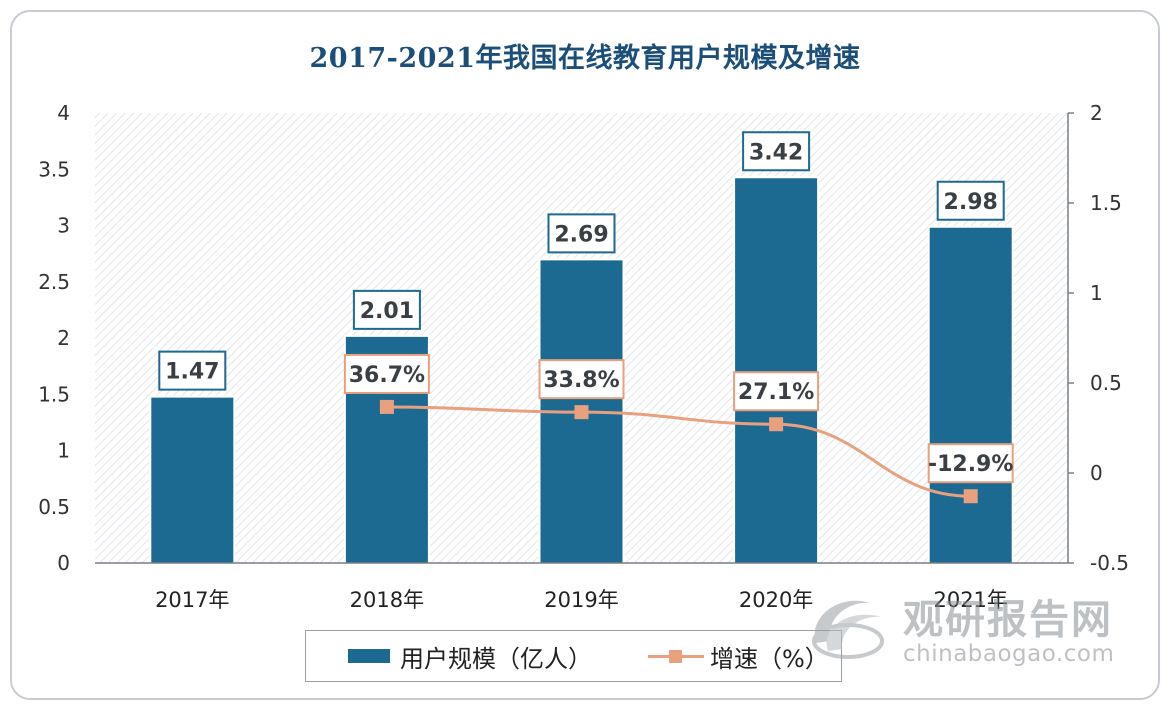  What do you see at coordinates (581, 600) in the screenshot?
I see `x-tick-label: 2019年` at bounding box center [581, 600].